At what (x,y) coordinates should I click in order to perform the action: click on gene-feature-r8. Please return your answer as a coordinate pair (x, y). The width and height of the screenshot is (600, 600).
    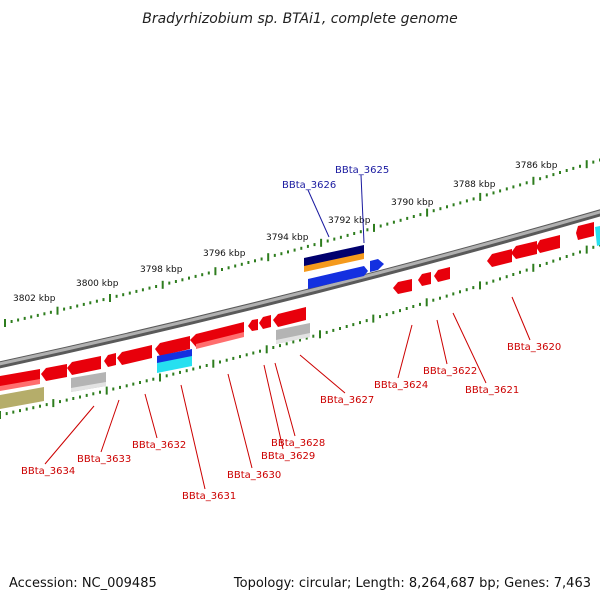
    Looking at the image, I should click on (289, 317).